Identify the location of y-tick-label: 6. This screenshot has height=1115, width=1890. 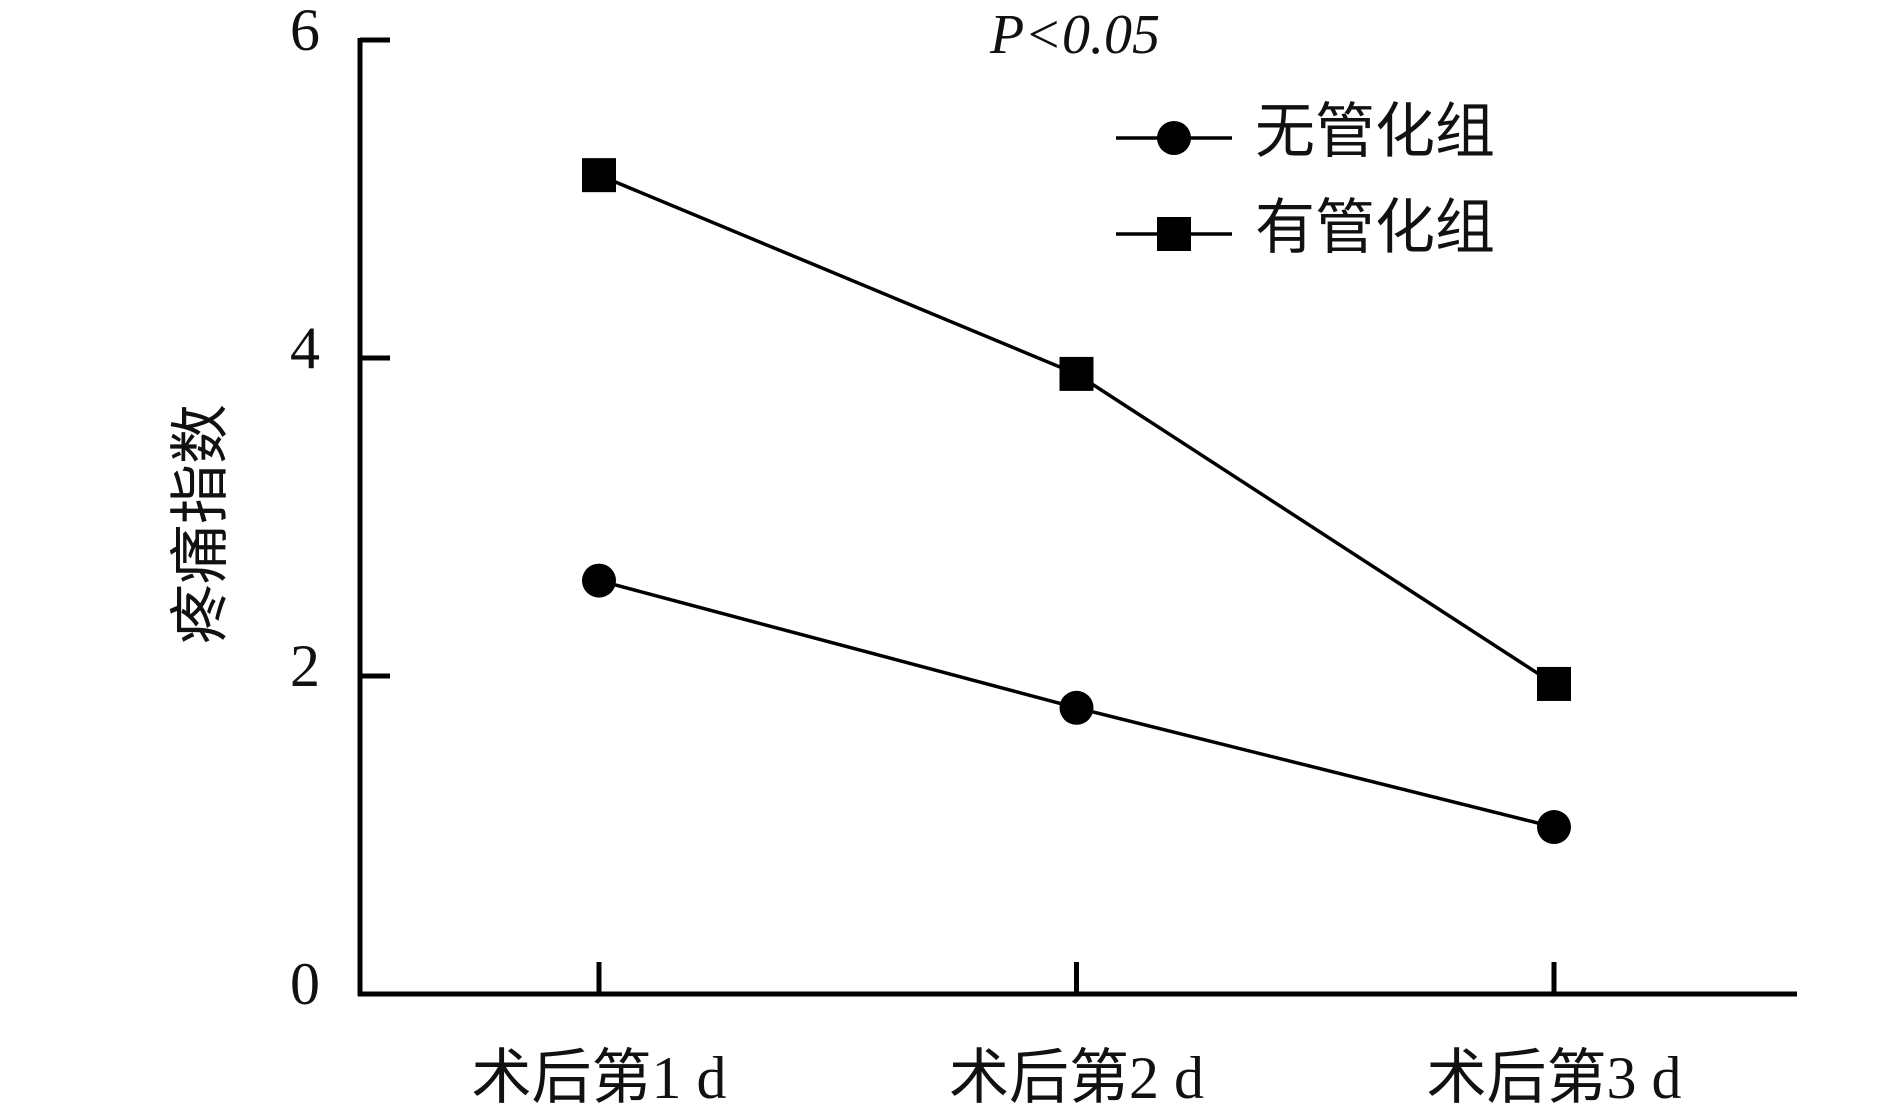
(305, 31).